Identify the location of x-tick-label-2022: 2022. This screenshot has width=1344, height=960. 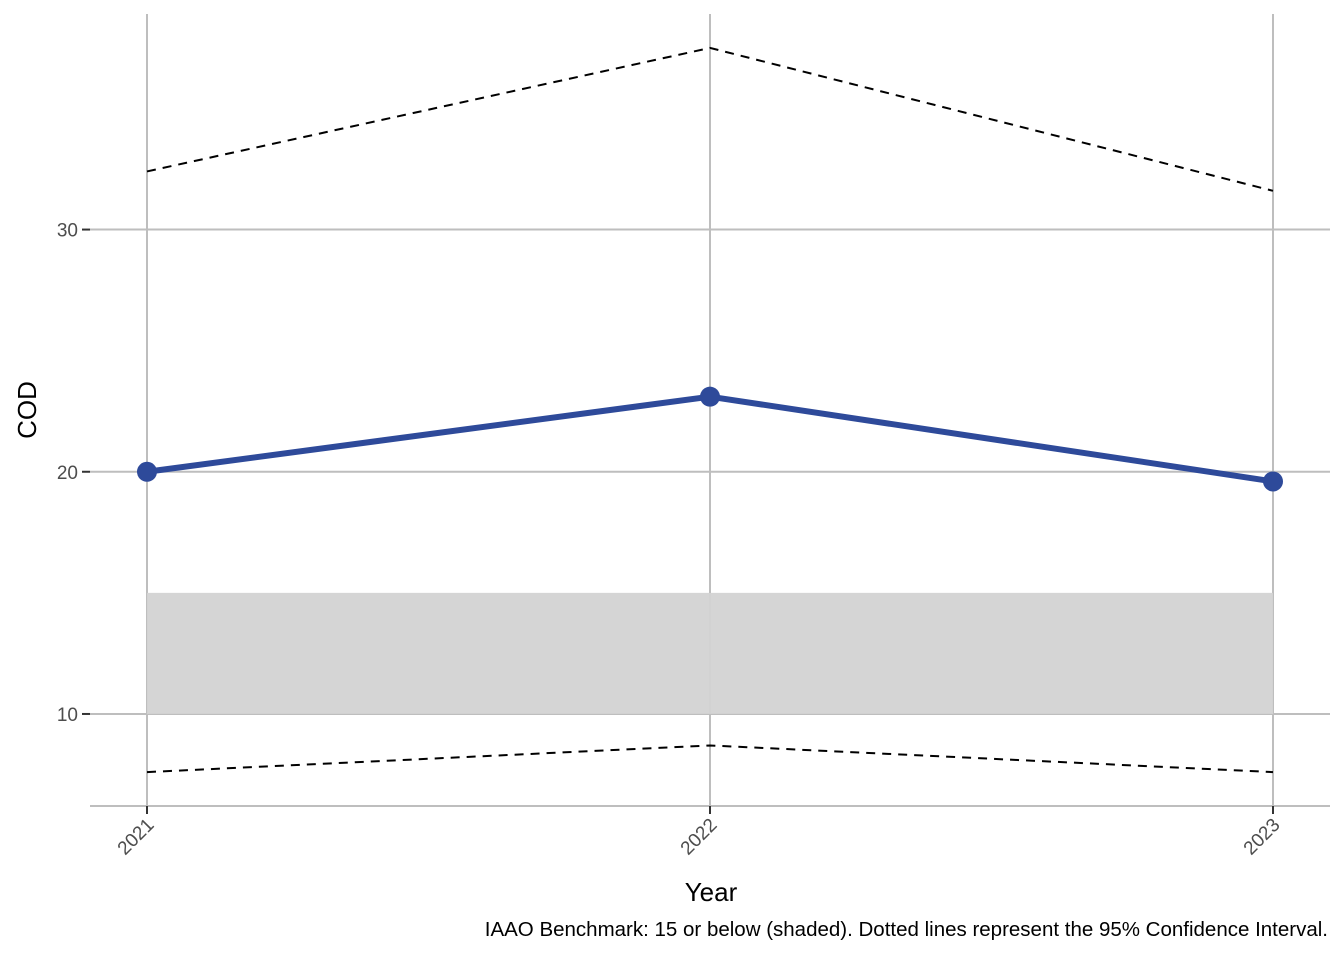
(699, 837).